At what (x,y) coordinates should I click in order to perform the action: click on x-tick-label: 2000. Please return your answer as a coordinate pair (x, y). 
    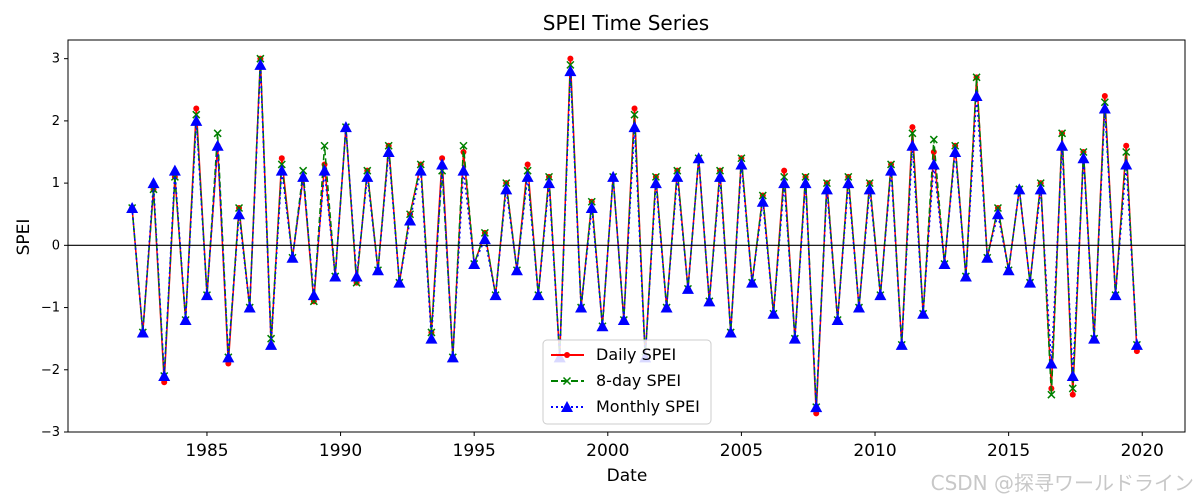
    Looking at the image, I should click on (607, 451).